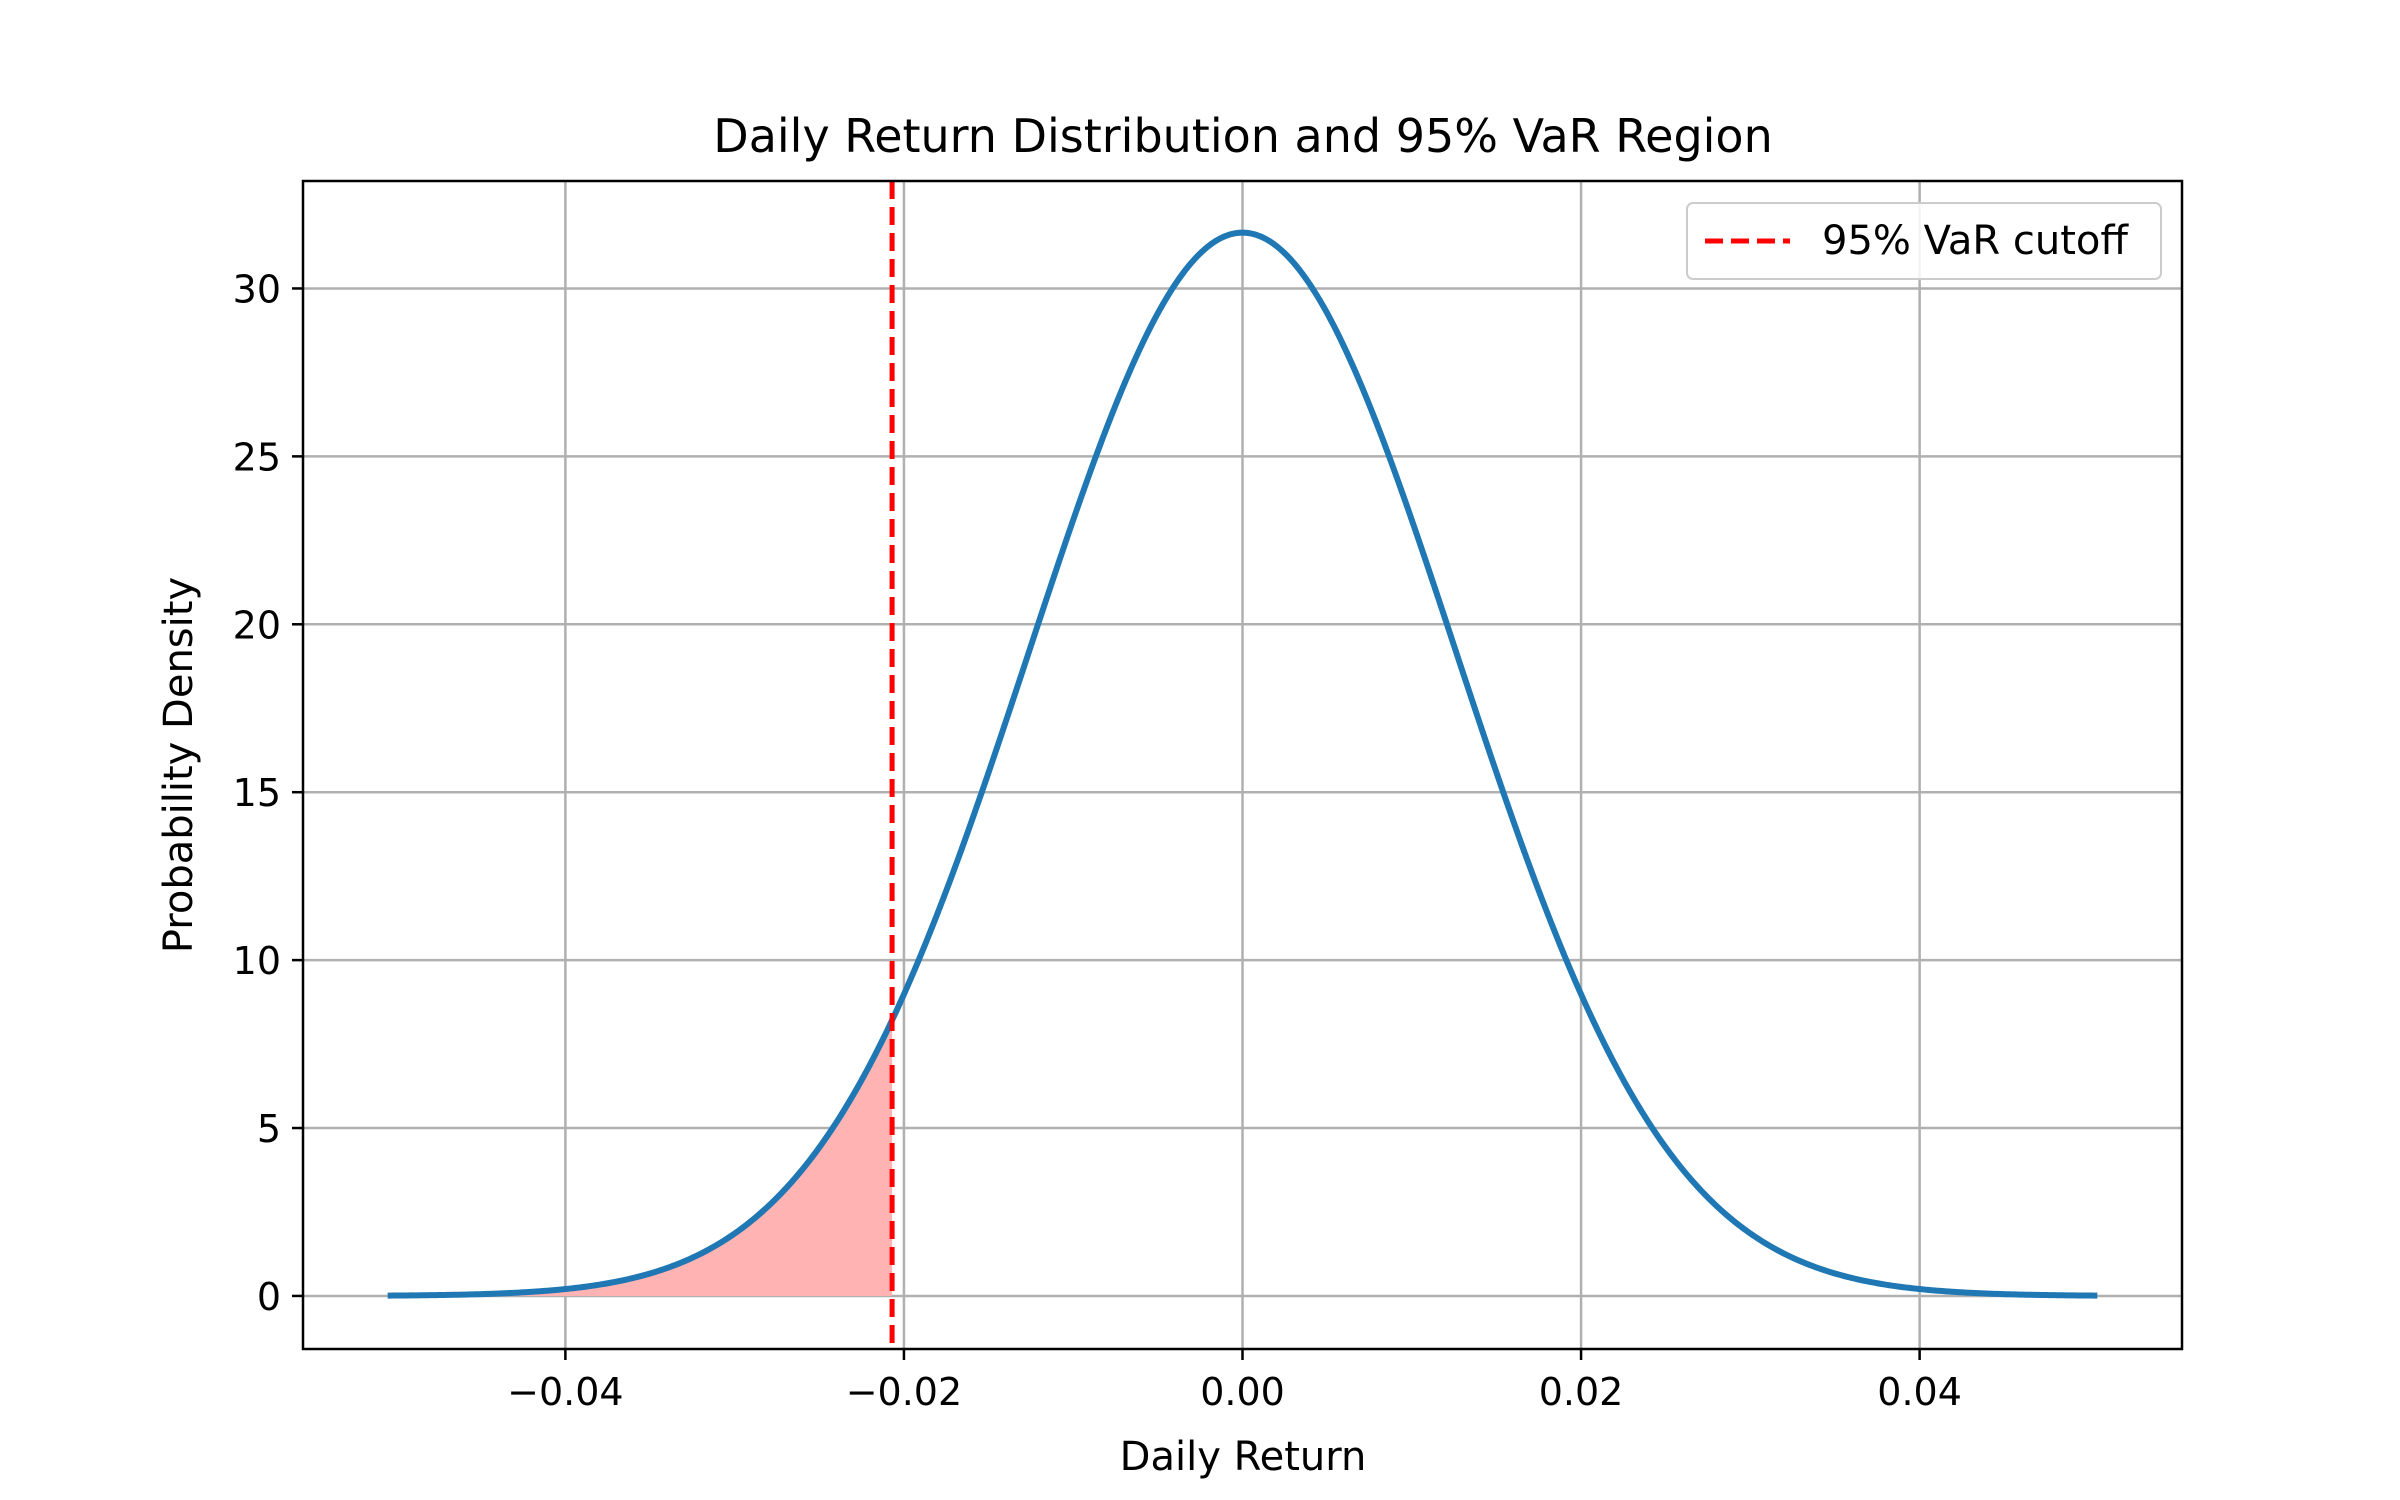 This screenshot has width=2400, height=1500. Describe the element at coordinates (269, 1297) in the screenshot. I see `y-tick-label: 0` at that location.